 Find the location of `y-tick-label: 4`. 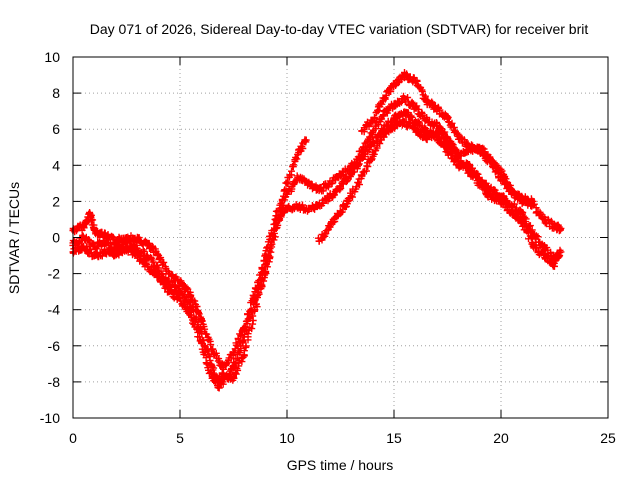

y-tick-label: 4 is located at coordinates (56, 165).